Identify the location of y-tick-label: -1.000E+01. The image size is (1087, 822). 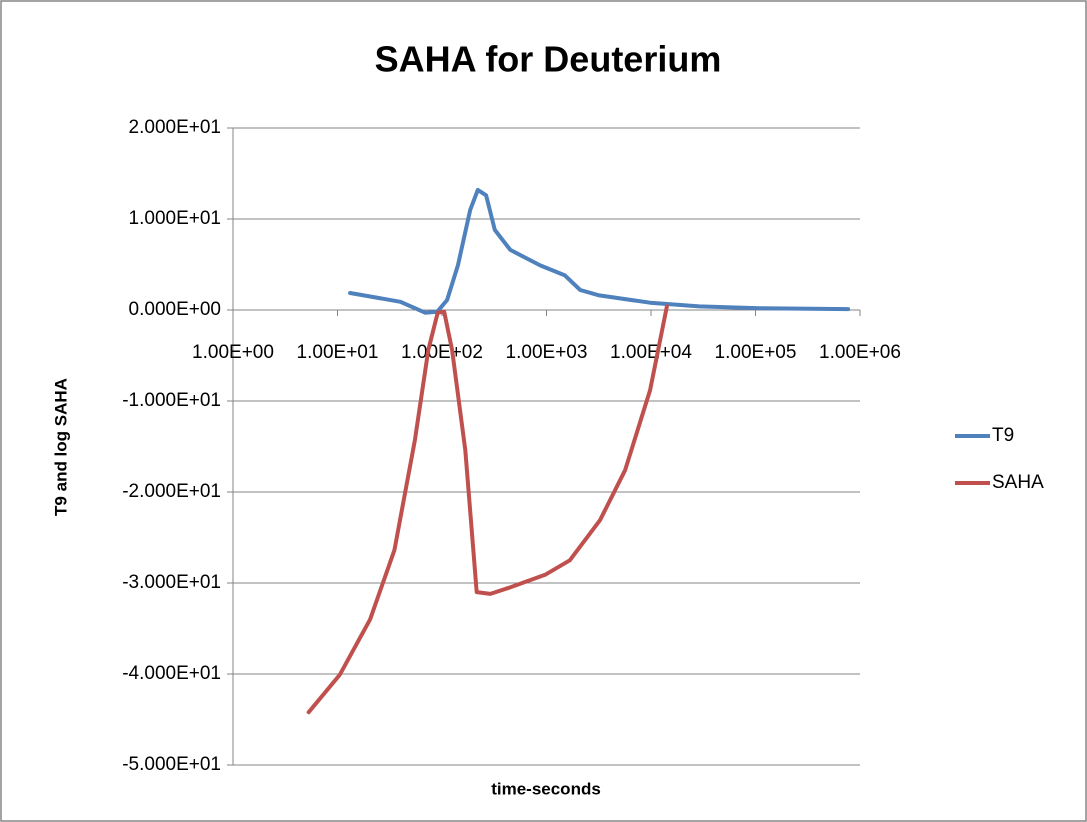
(171, 400).